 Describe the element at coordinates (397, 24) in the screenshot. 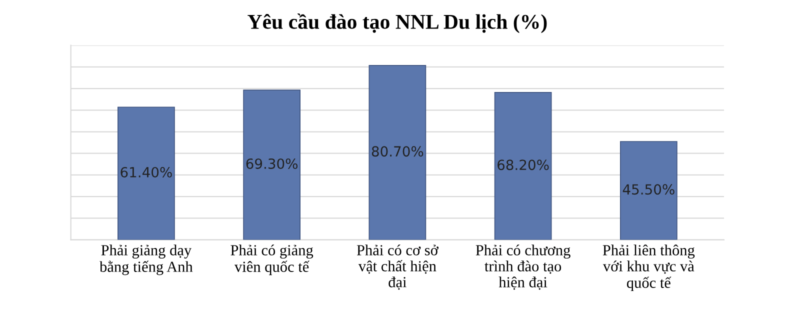

I see `chart-title: Yêu cầu đào tạo NNL Du lịch (%)` at that location.